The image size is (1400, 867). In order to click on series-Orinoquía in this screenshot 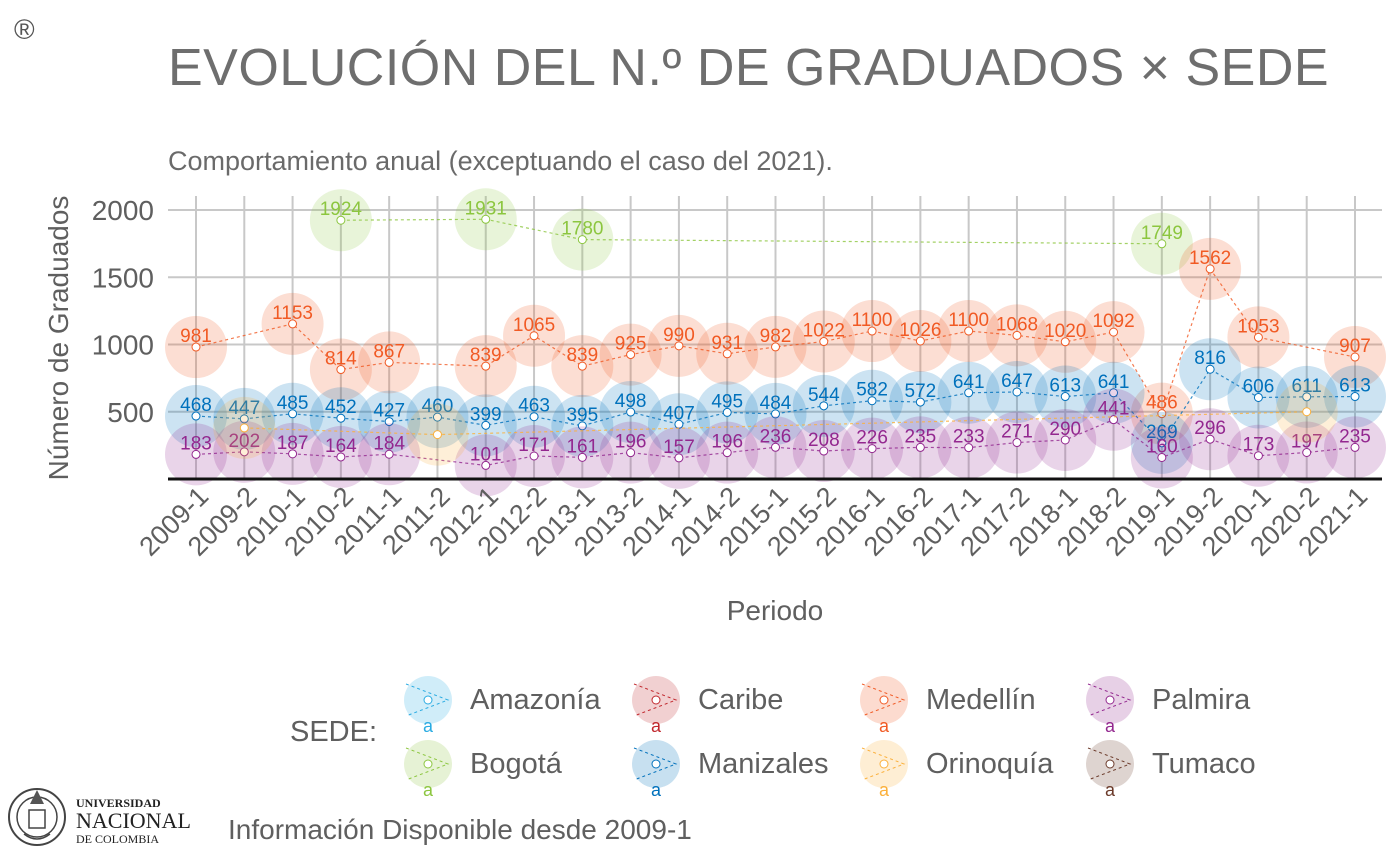, I will do `click(775, 423)`.